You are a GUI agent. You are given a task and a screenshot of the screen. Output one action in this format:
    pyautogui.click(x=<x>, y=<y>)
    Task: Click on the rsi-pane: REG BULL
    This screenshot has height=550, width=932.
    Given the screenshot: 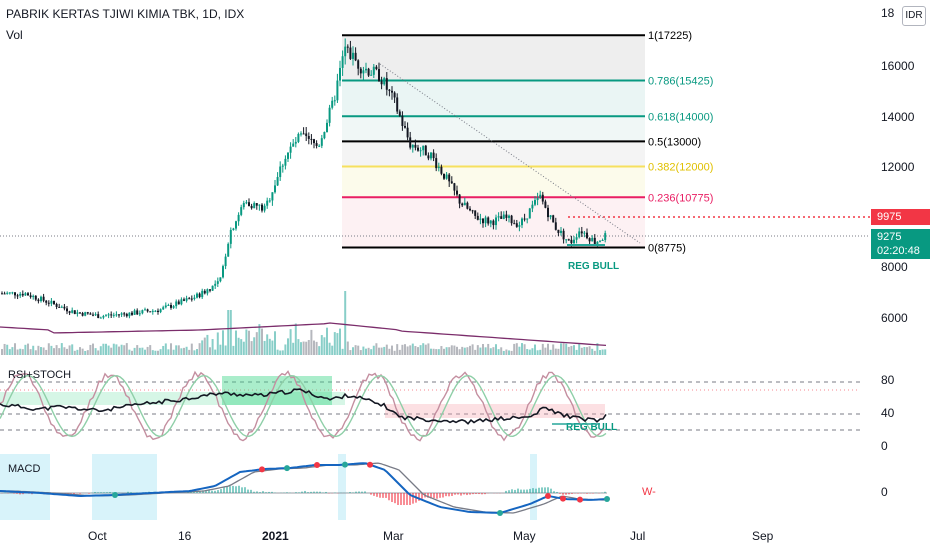 What is the action you would take?
    pyautogui.click(x=430, y=406)
    